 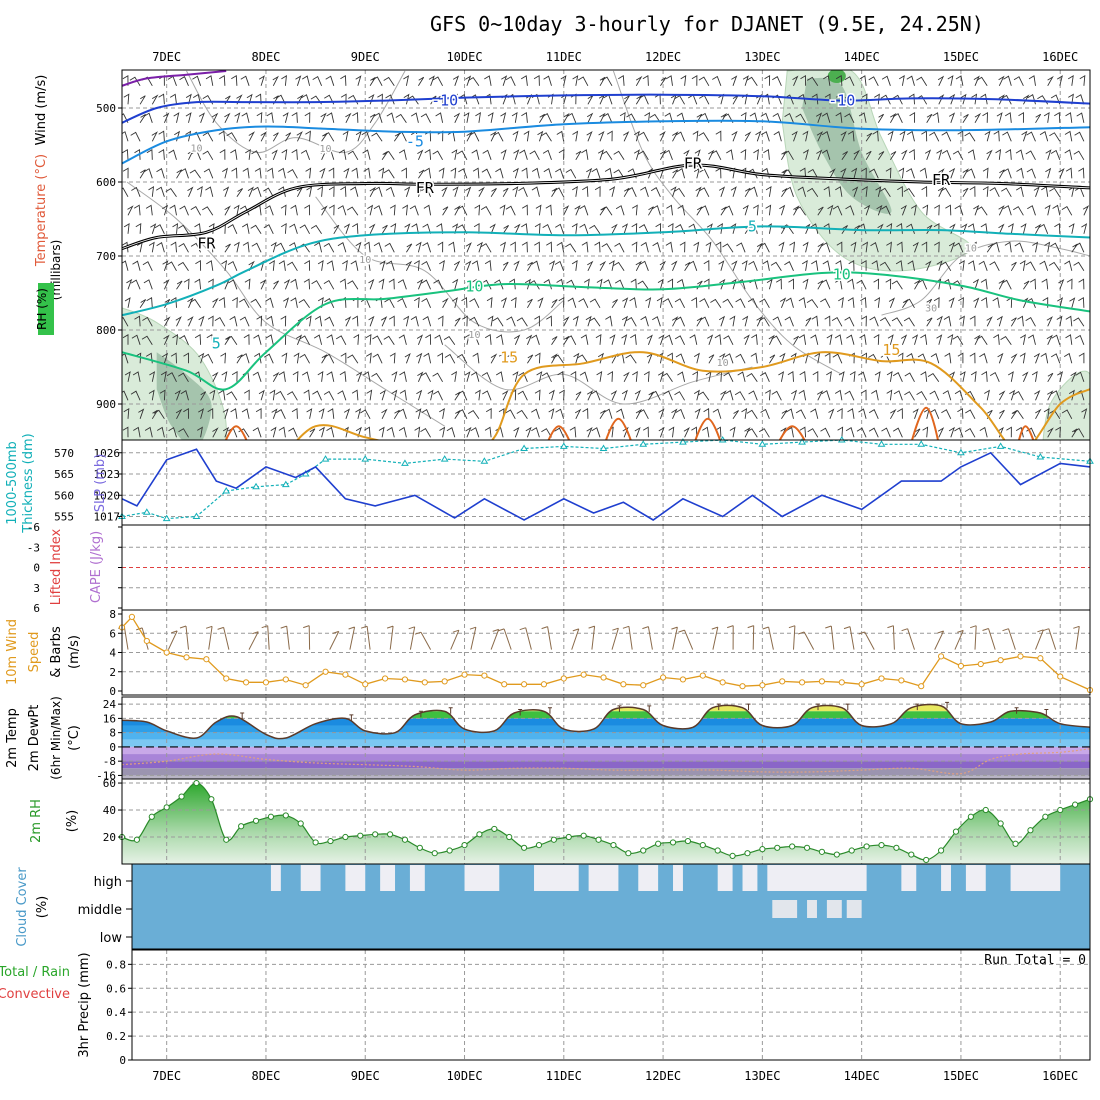 What do you see at coordinates (107, 495) in the screenshot?
I see `y-tick-label-slp: 1020` at bounding box center [107, 495].